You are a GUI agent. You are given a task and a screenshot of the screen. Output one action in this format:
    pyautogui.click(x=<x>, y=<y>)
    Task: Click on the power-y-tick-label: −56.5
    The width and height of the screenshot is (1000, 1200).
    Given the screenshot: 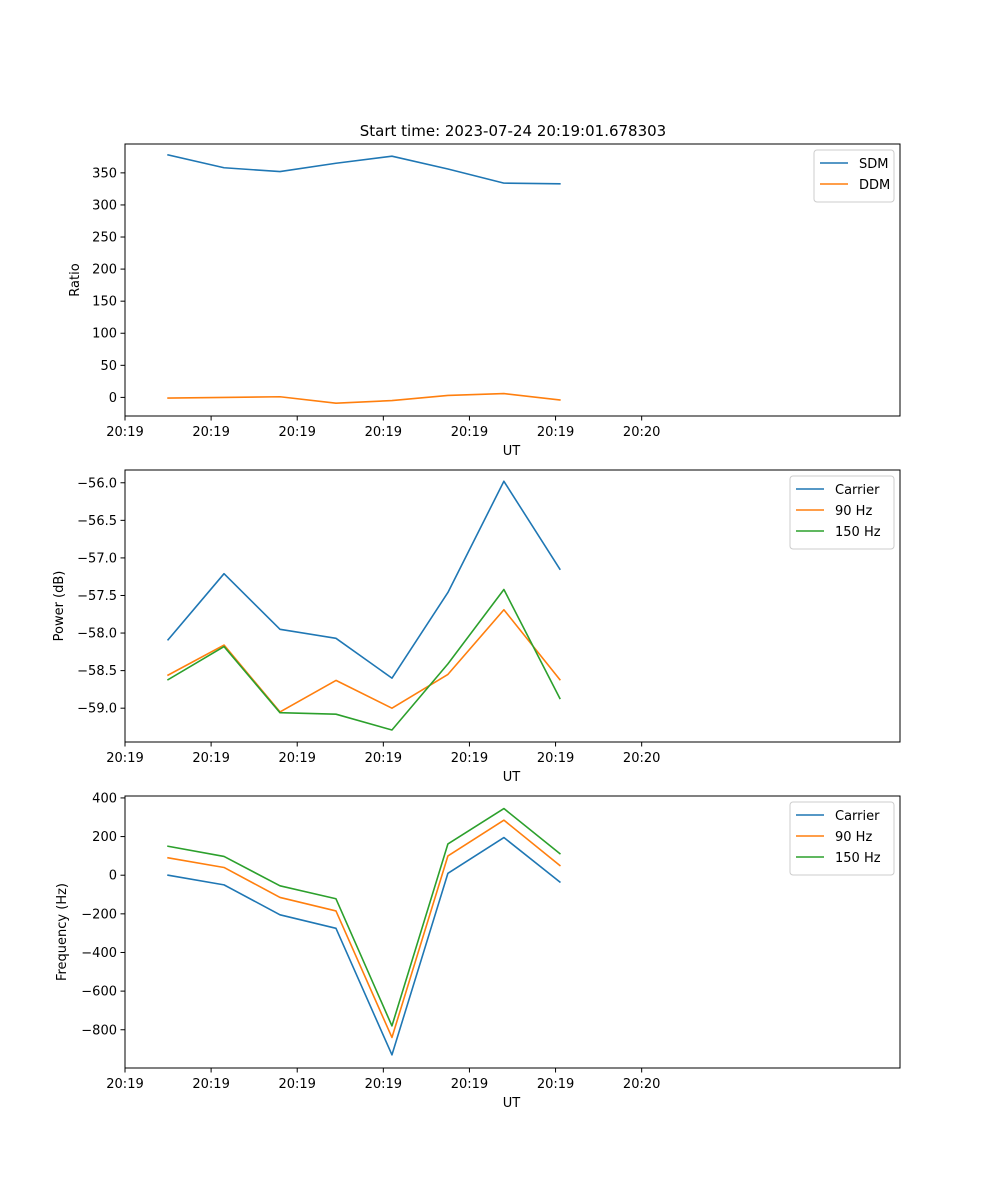 What is the action you would take?
    pyautogui.click(x=97, y=521)
    